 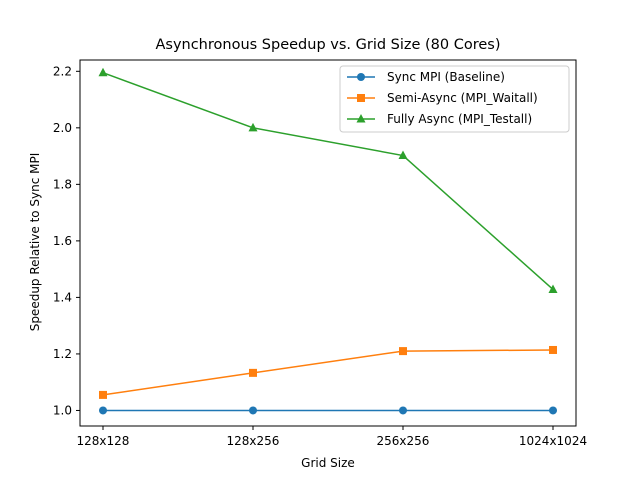 I want to click on series-line, so click(x=328, y=372).